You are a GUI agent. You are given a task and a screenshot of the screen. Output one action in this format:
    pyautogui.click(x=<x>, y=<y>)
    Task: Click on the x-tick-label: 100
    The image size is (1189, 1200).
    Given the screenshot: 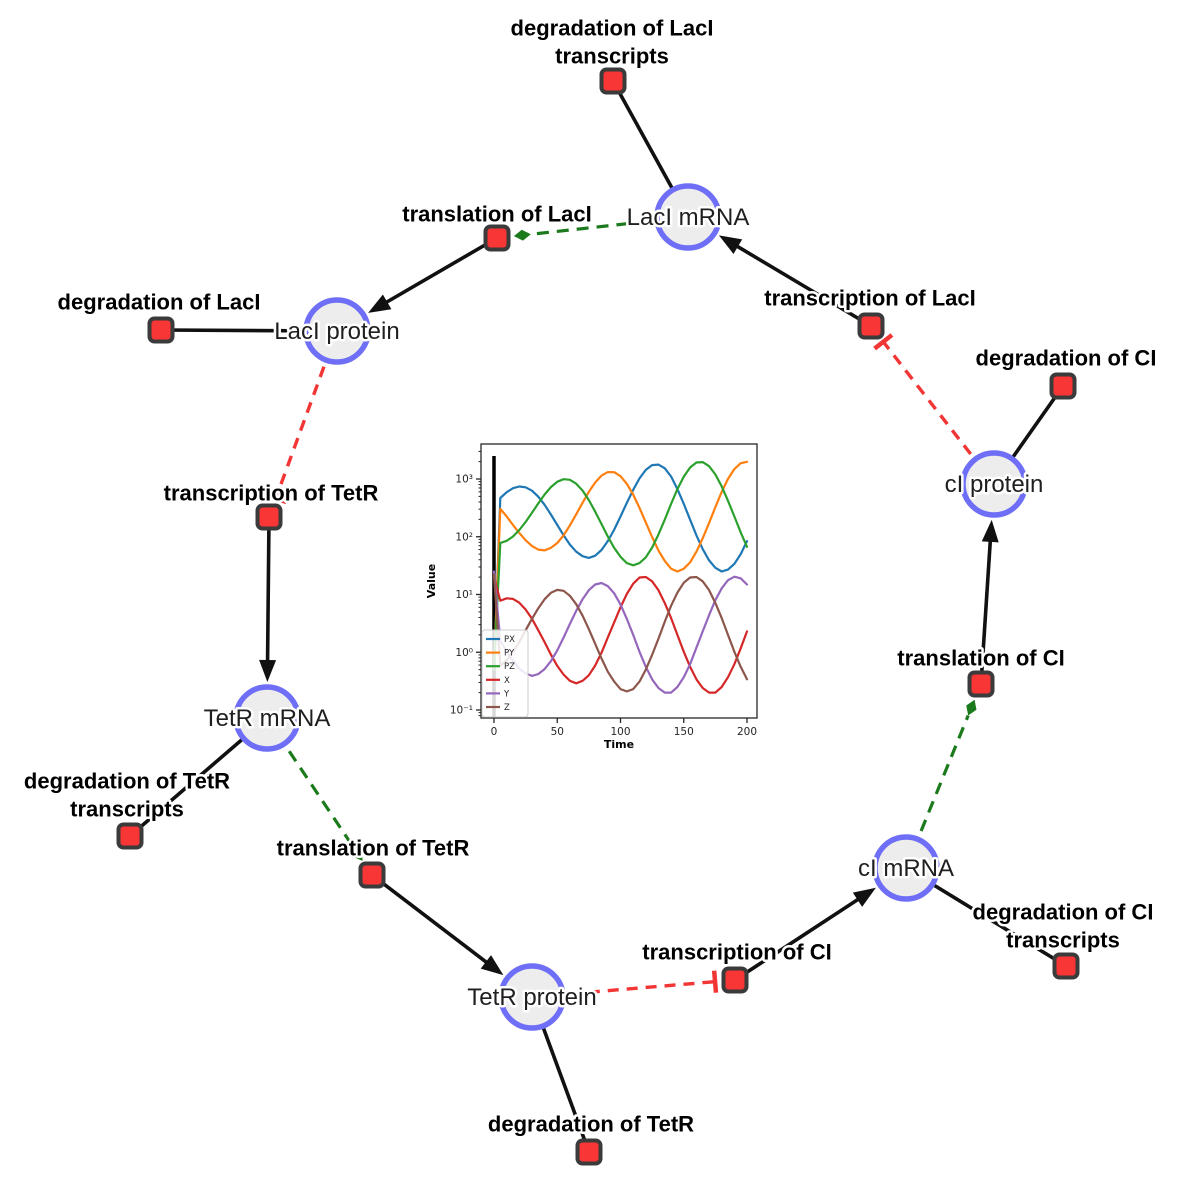 What is the action you would take?
    pyautogui.click(x=620, y=732)
    